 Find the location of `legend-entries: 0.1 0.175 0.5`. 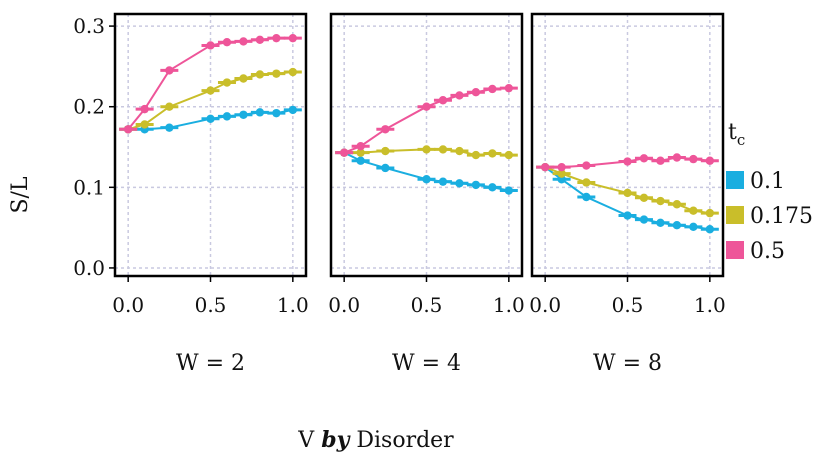

legend-entries: 0.1 0.175 0.5 is located at coordinates (769, 216).